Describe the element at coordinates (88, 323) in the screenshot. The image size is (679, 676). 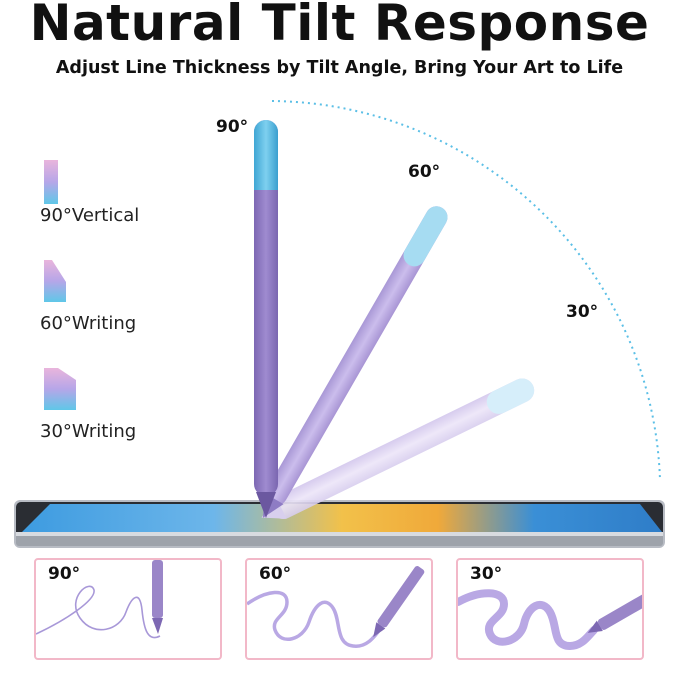
I see `legend-60-label: 60°Writing` at that location.